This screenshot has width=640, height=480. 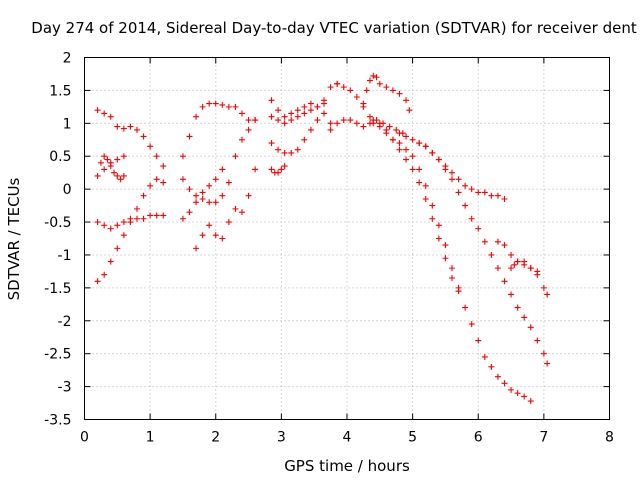 What do you see at coordinates (57, 223) in the screenshot?
I see `y-tick-label: -0.5` at bounding box center [57, 223].